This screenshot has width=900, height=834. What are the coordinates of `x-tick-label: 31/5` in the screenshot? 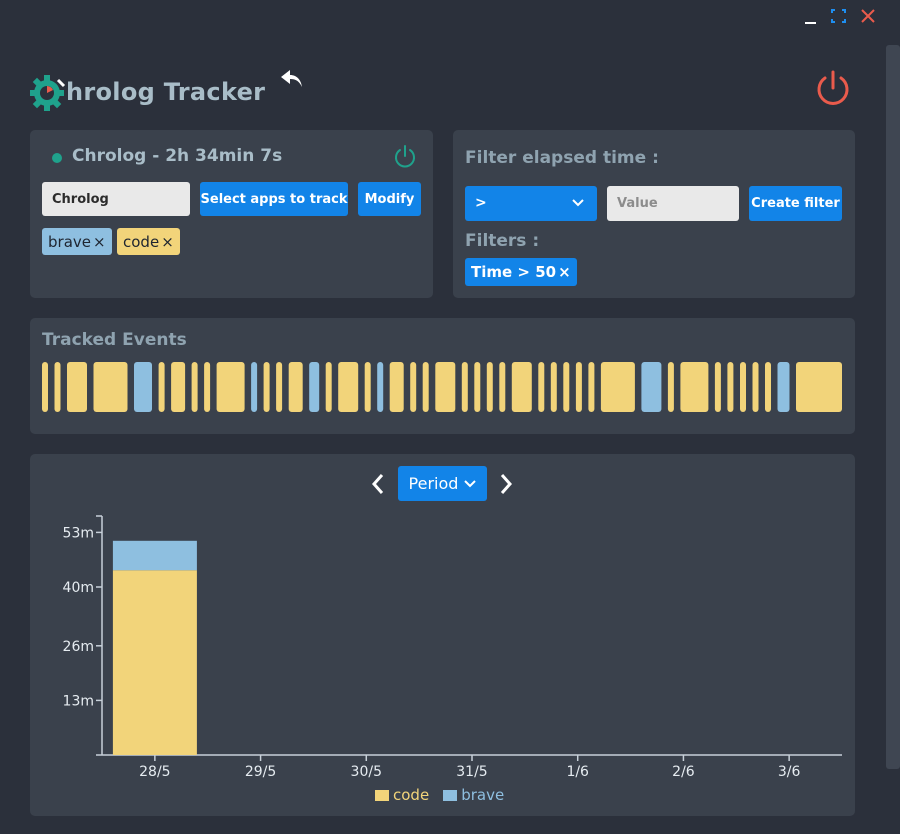 It's located at (471, 772).